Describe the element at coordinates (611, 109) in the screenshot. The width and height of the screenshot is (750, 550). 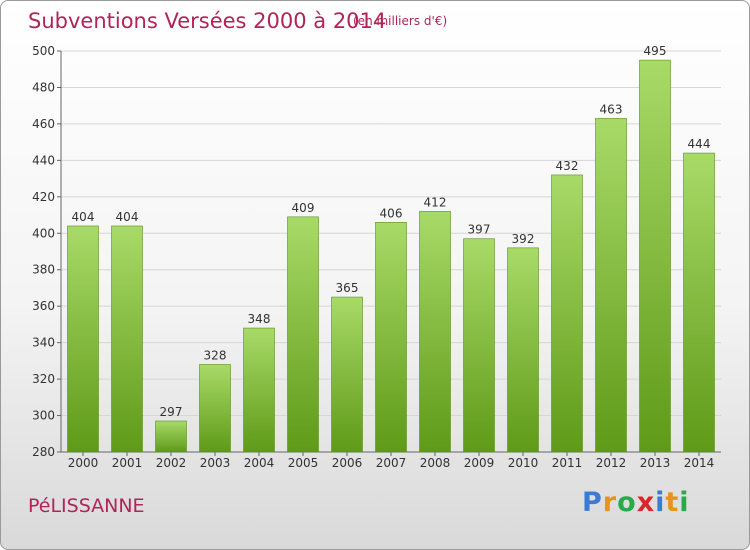
I see `data-label: 463` at that location.